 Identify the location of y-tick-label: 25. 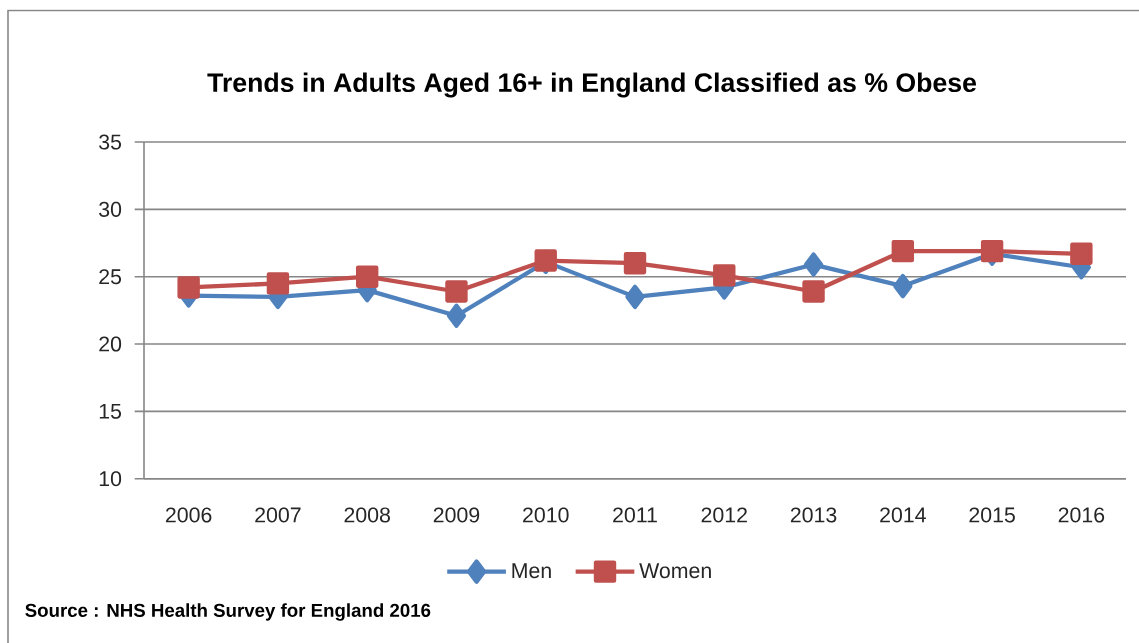
(110, 277).